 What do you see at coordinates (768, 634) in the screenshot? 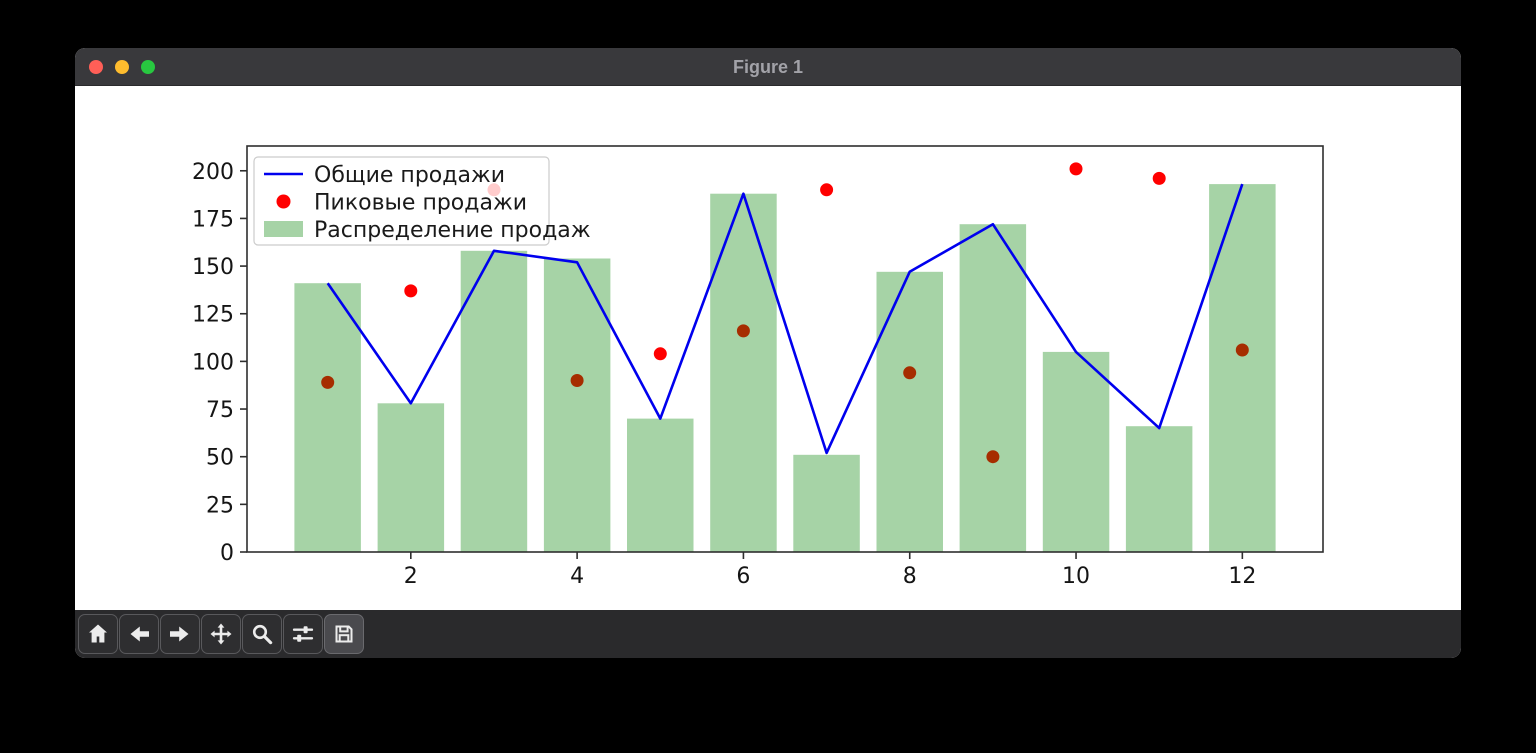
I see `navigation-toolbar` at bounding box center [768, 634].